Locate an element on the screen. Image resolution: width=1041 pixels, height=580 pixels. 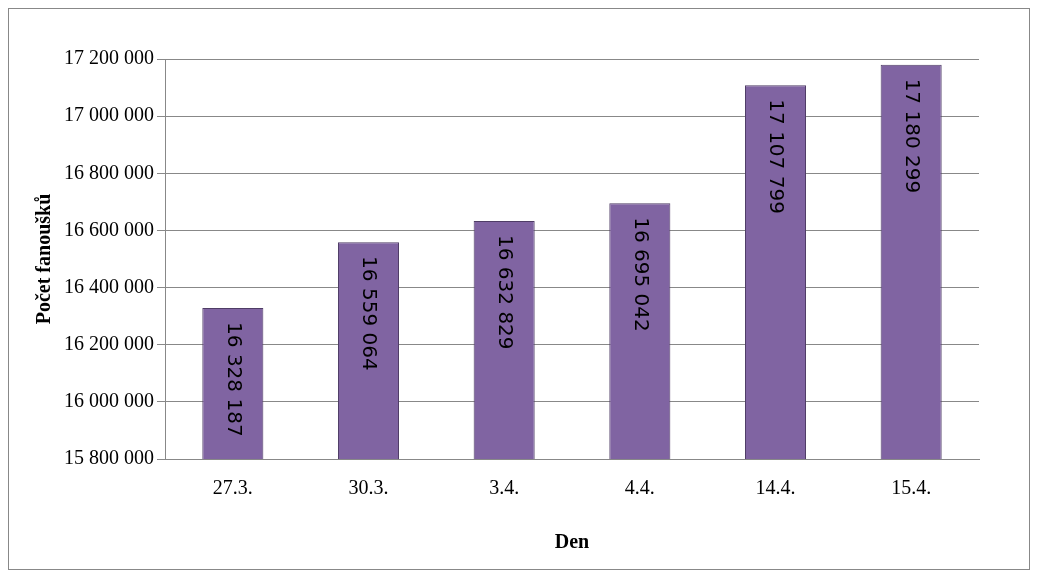
y-tick-label: 16 200 000 is located at coordinates (109, 342).